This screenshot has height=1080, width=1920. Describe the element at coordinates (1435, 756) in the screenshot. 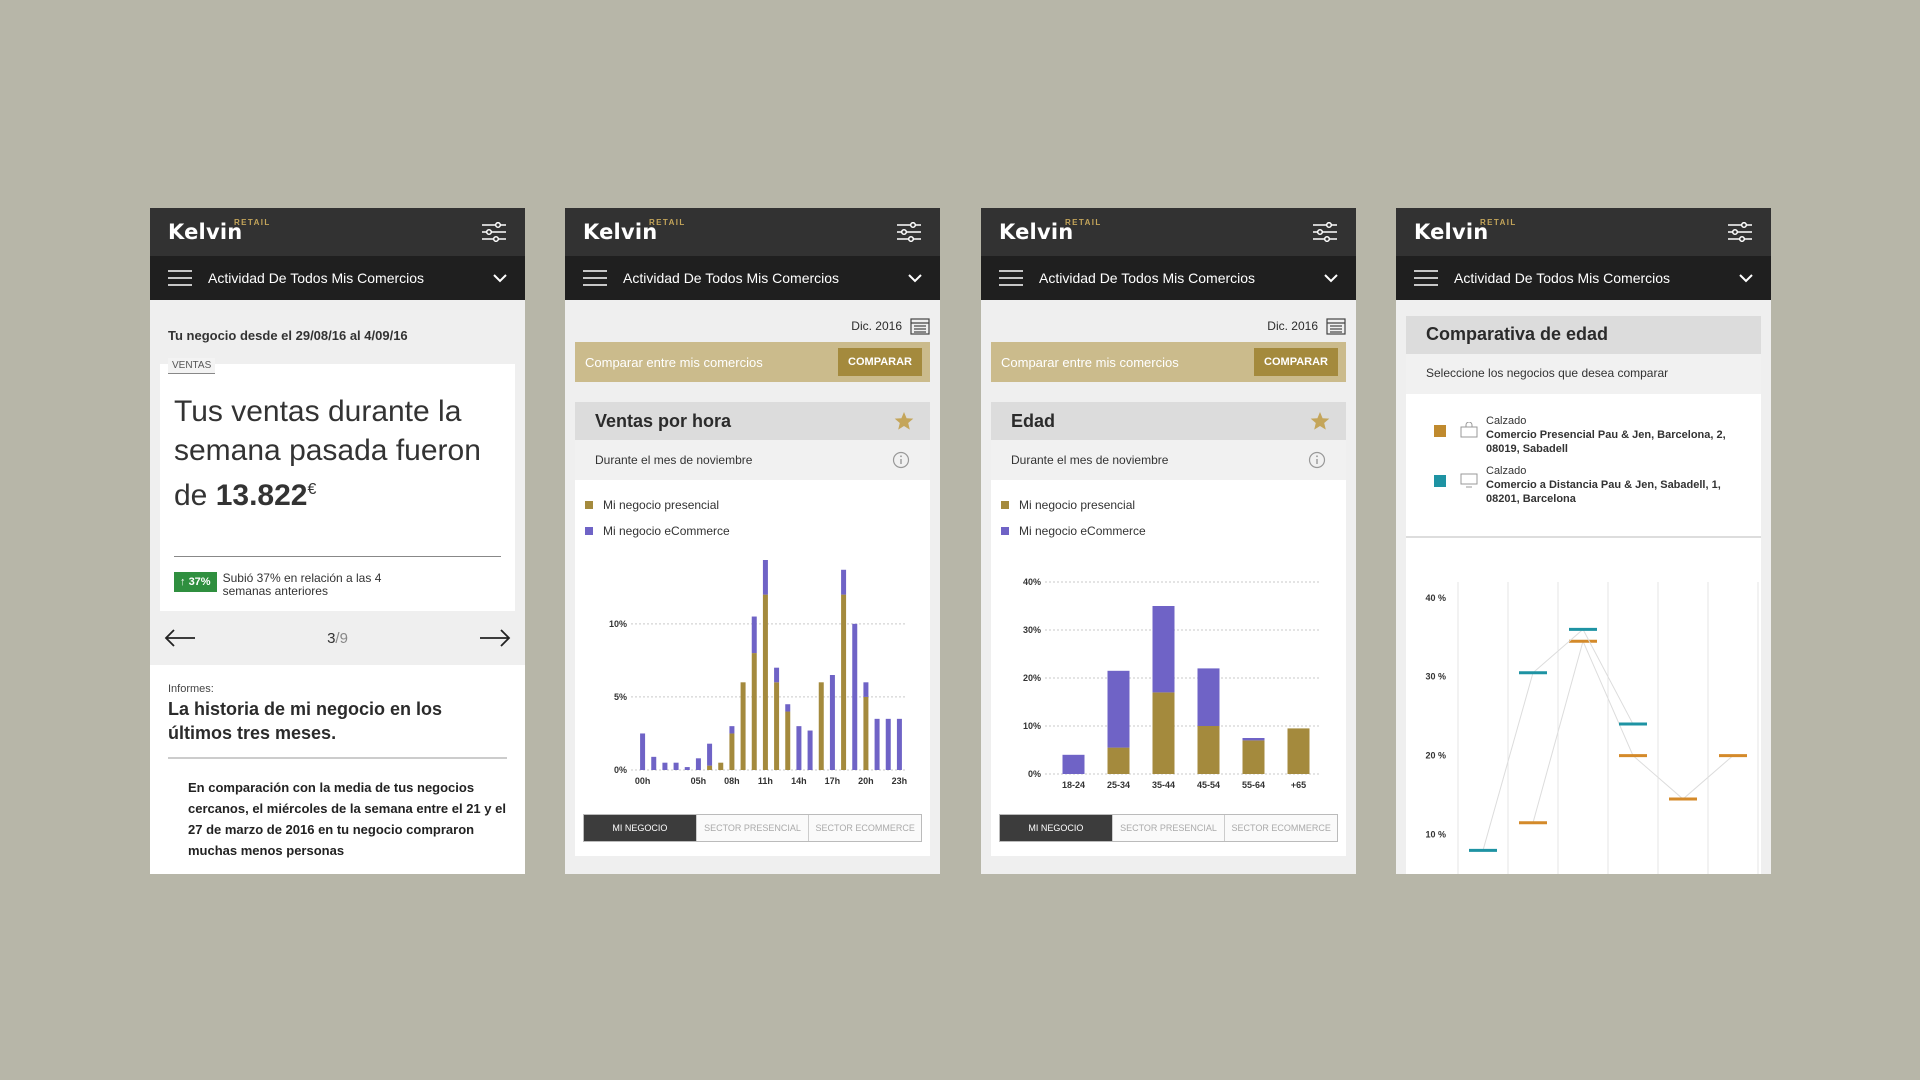

I see `y-tick-label: 20 %` at that location.